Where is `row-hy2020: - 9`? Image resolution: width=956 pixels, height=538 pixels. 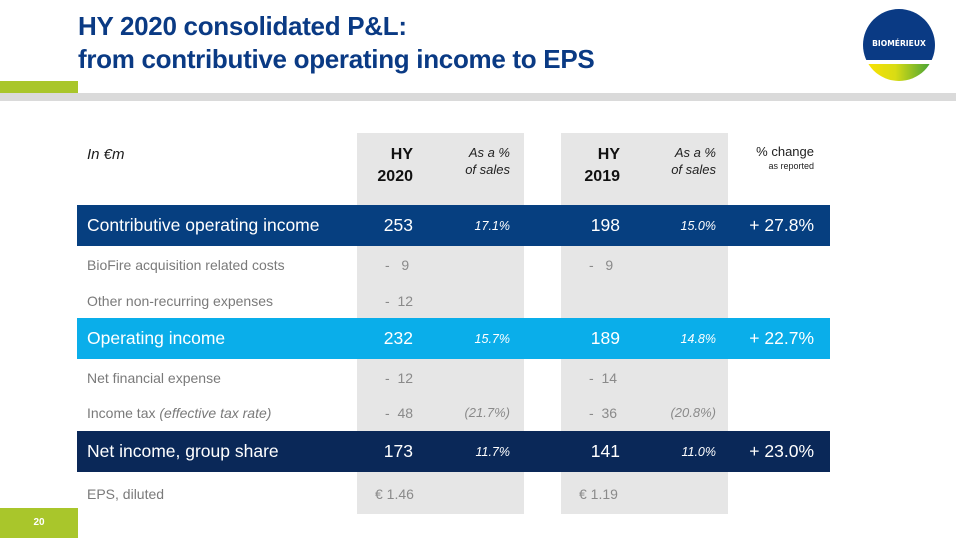
row-hy2020: - 9 is located at coordinates (397, 265).